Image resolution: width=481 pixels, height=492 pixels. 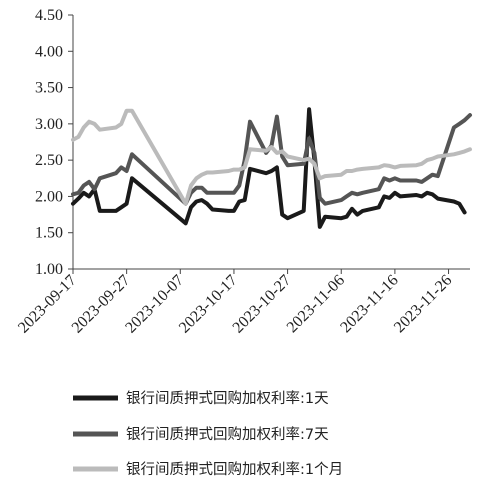 I want to click on y-tick-label: 2.50, so click(x=49, y=160).